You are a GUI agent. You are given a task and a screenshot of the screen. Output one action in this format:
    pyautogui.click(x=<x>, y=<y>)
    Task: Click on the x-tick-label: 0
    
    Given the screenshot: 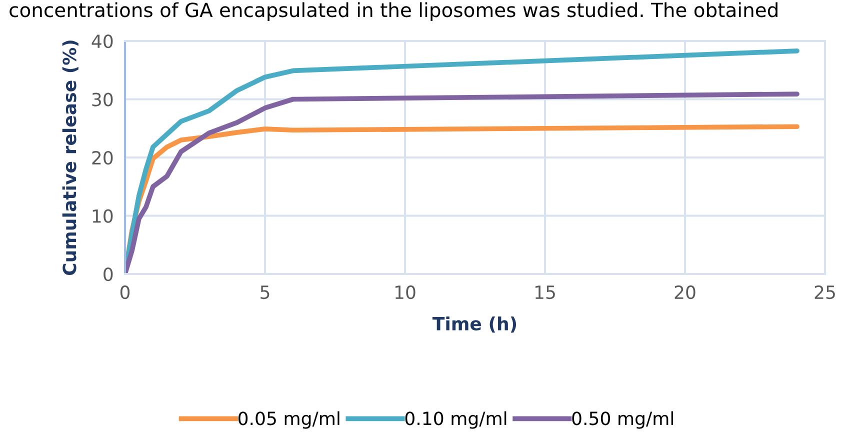 What is the action you would take?
    pyautogui.click(x=125, y=292)
    